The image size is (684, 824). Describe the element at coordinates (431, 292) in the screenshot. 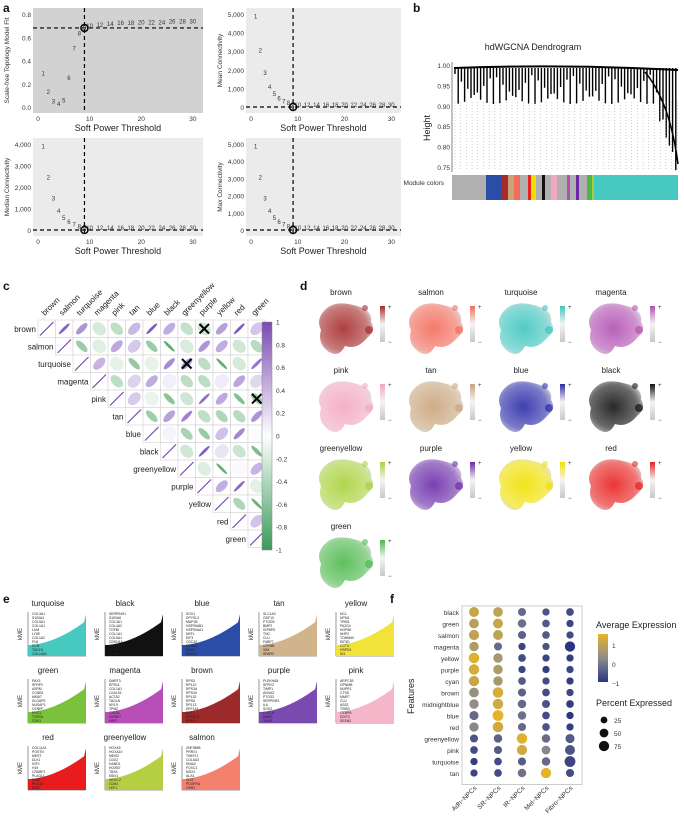

I see `umap-module-name: salmon` at that location.